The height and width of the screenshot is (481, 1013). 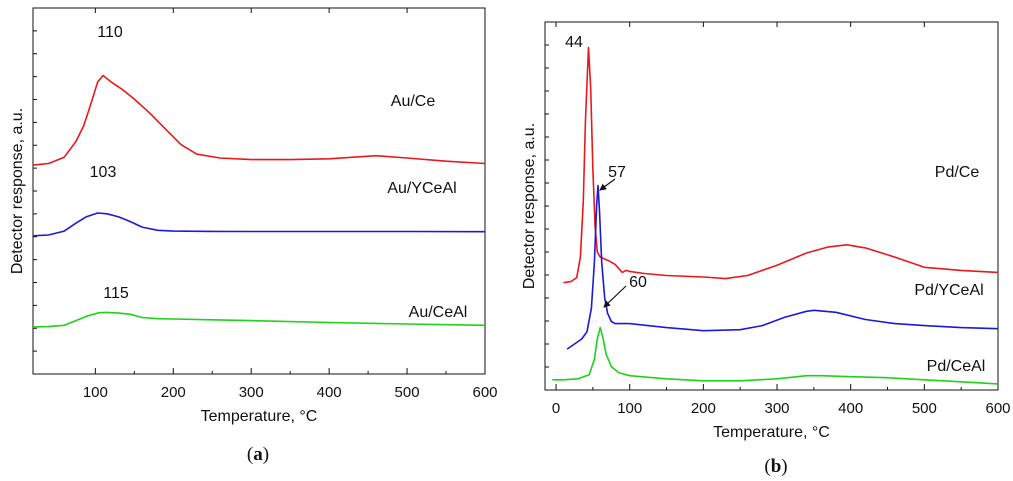 I want to click on peak-label: 57, so click(x=617, y=172).